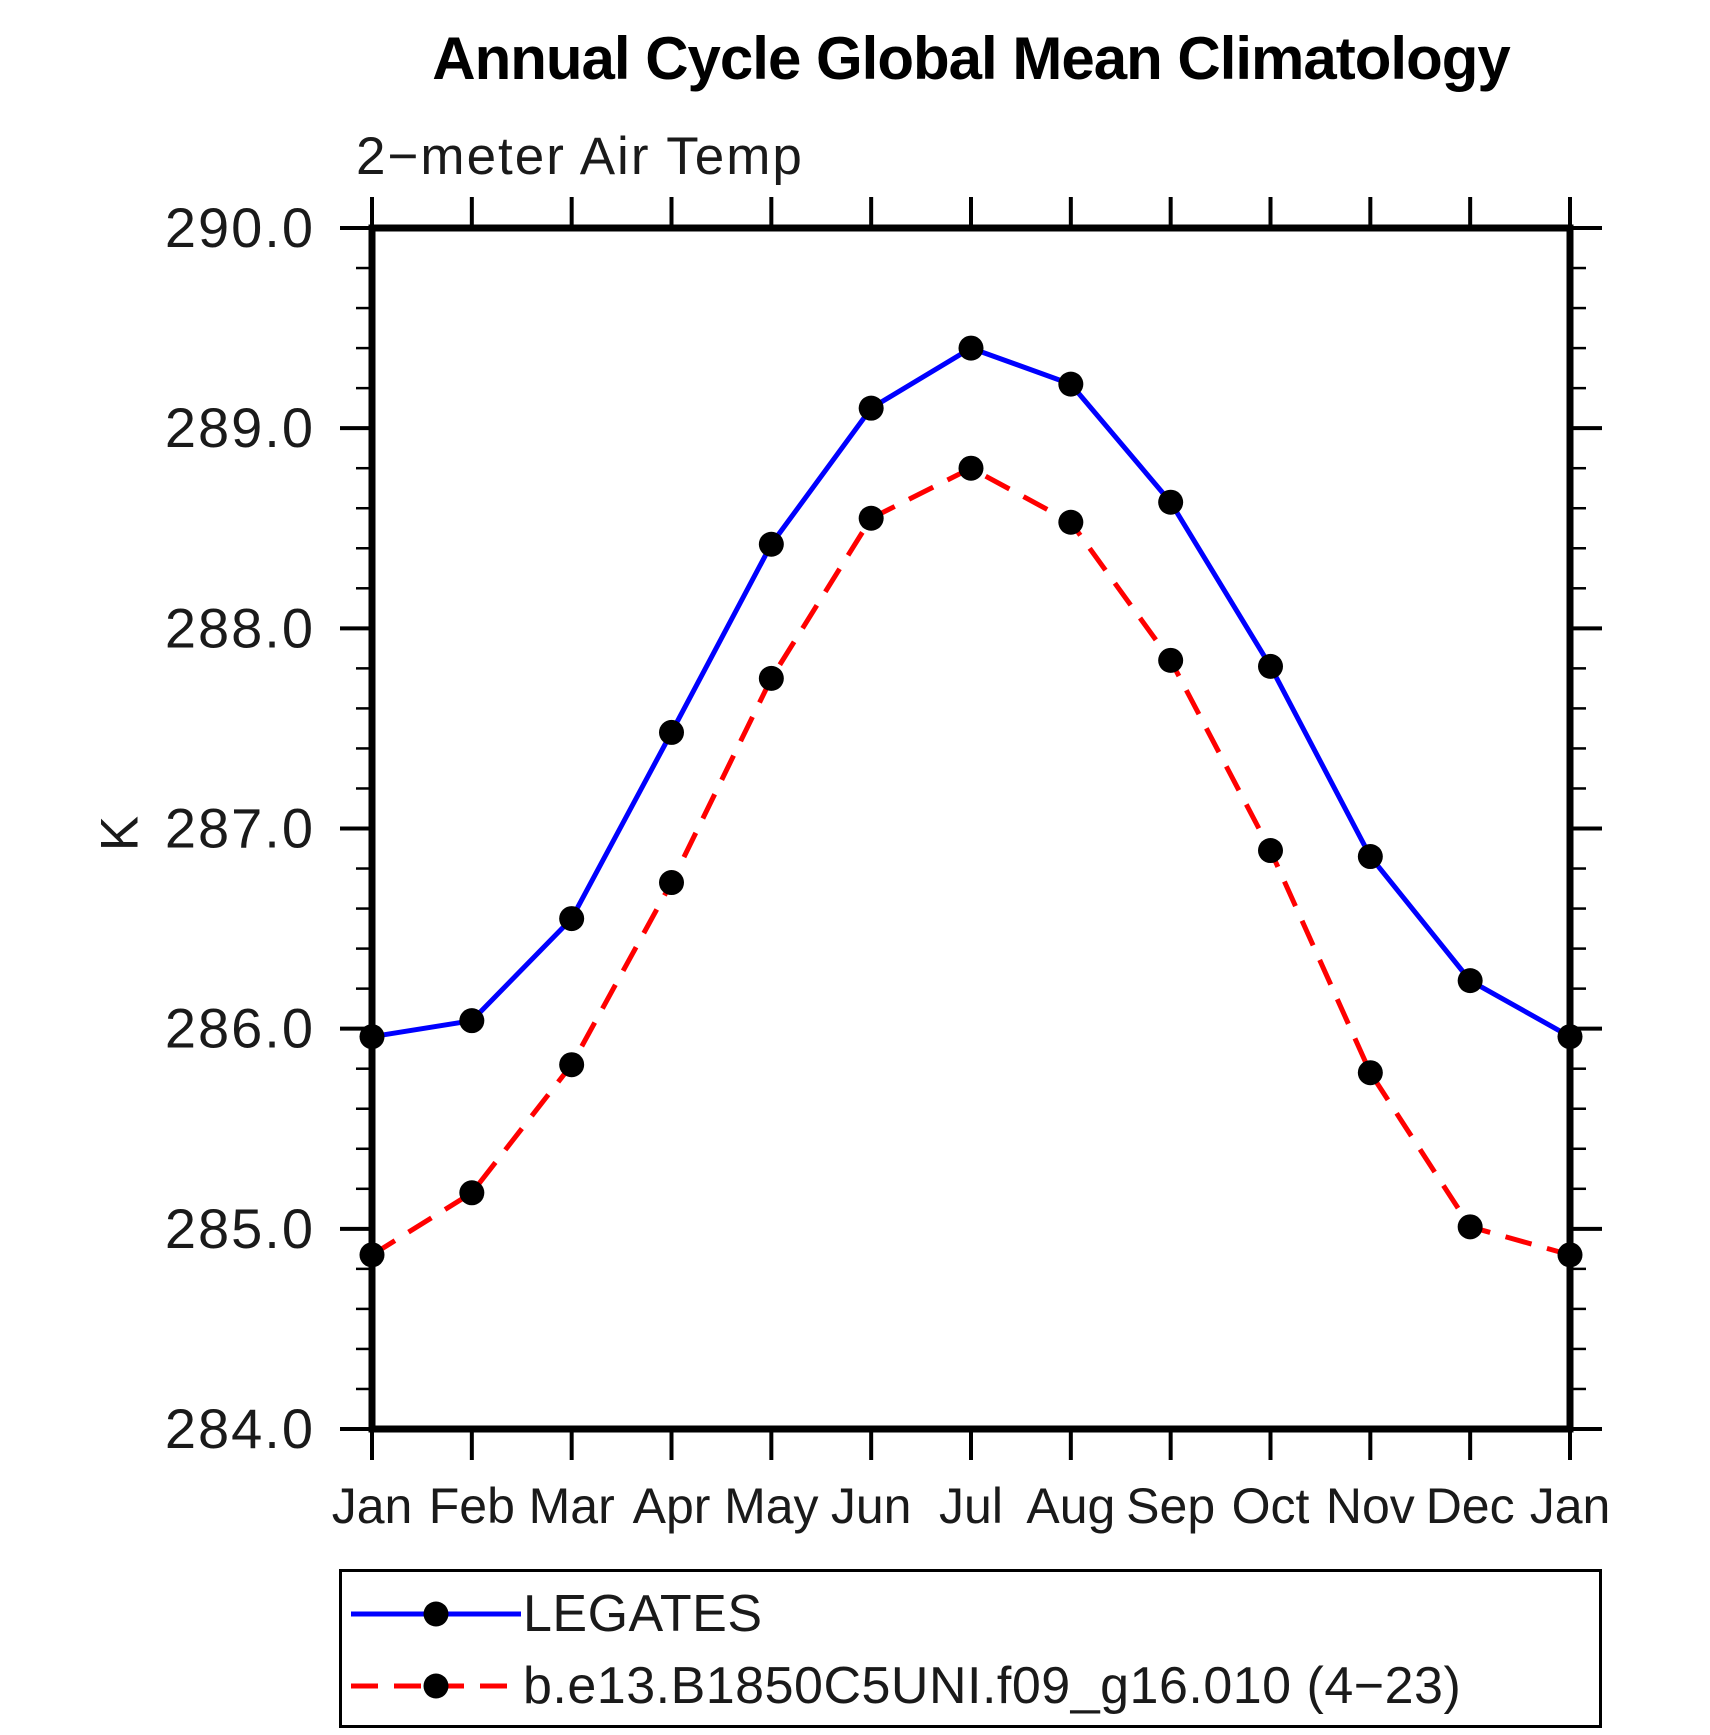 Image resolution: width=1710 pixels, height=1735 pixels. Describe the element at coordinates (1271, 1506) in the screenshot. I see `x-tick-label: Oct` at that location.